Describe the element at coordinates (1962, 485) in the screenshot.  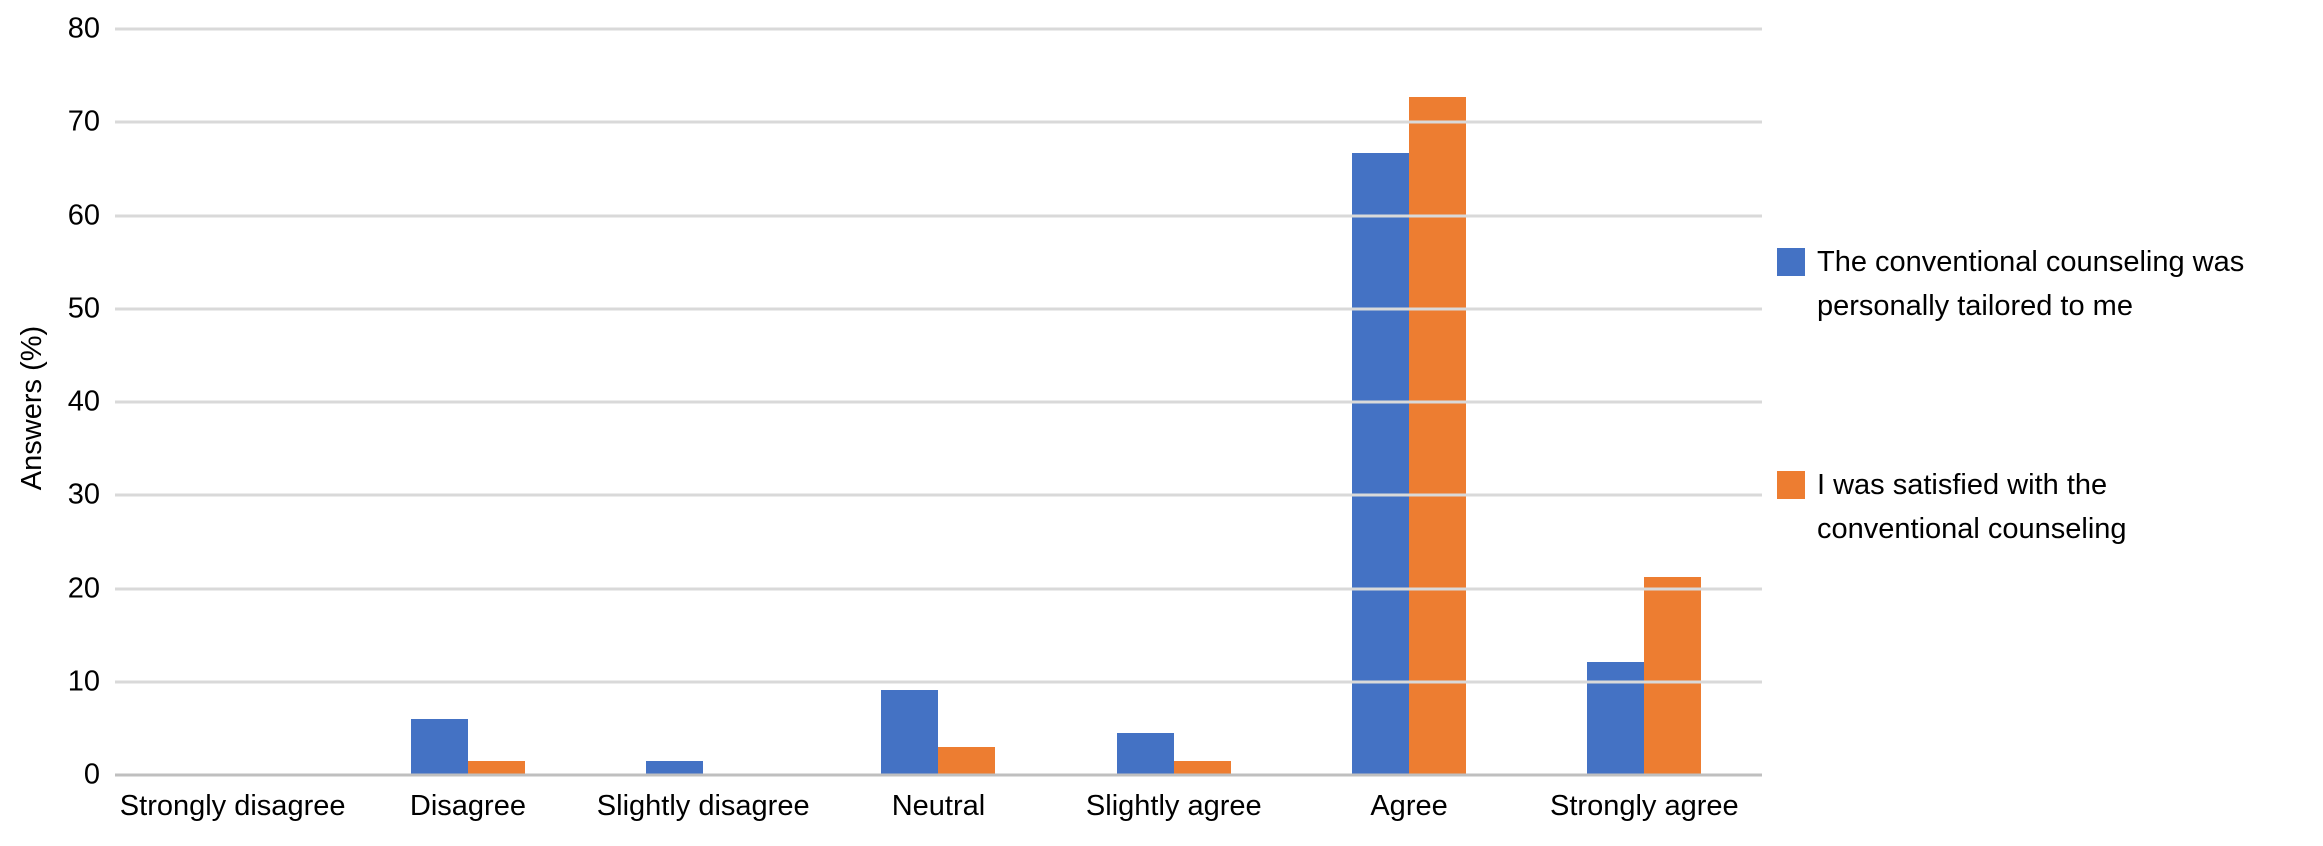
I see `legend-label-line: I was satisfied with the` at that location.